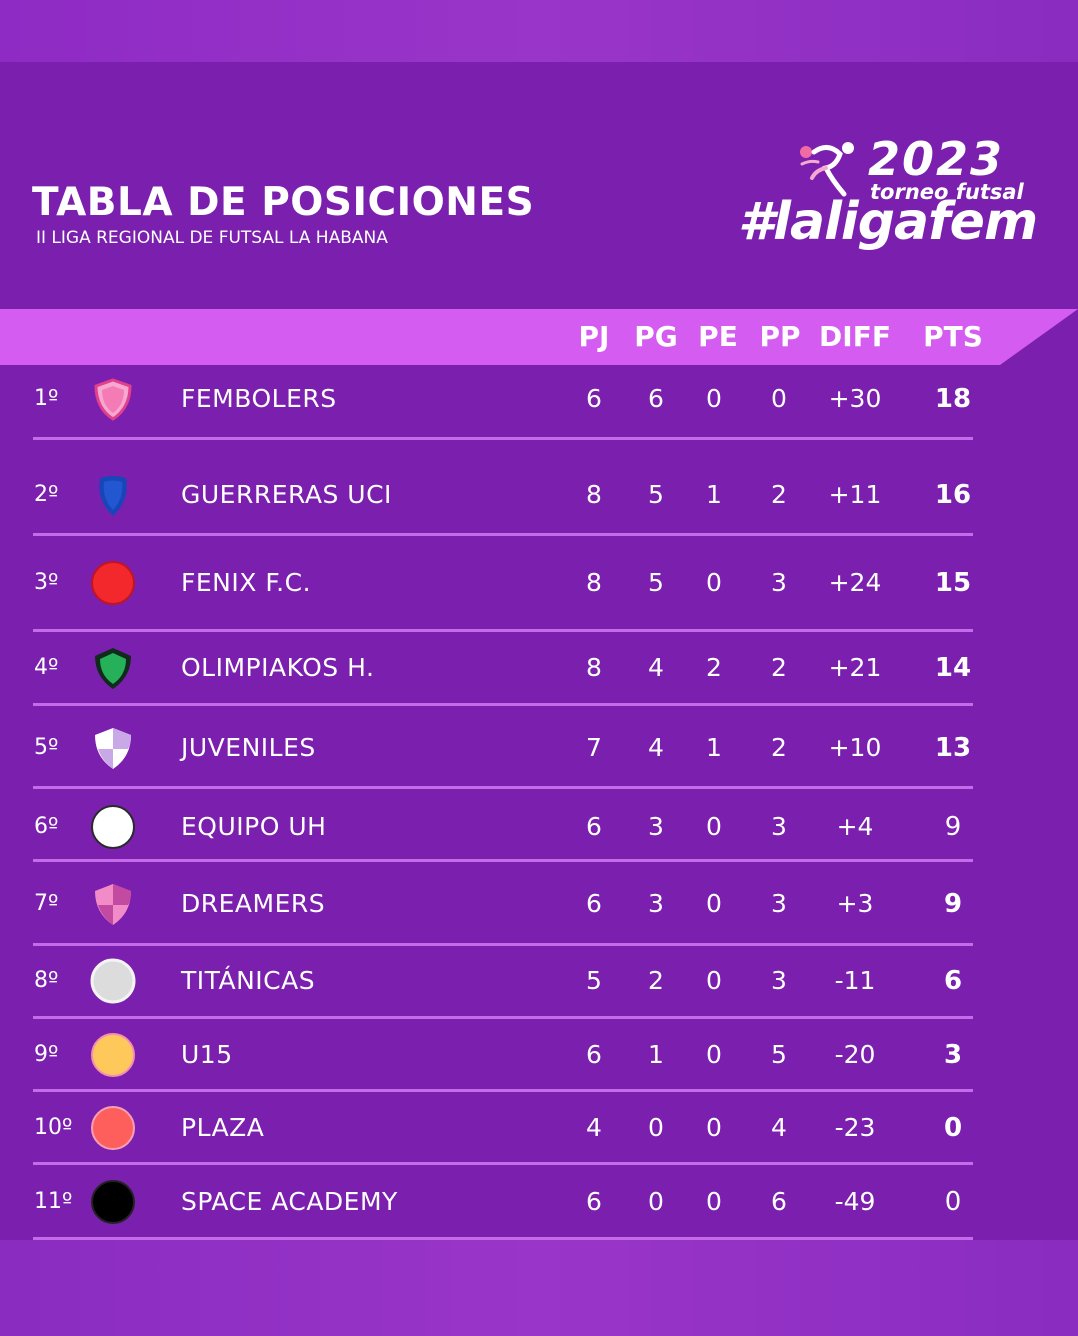 Image resolution: width=1078 pixels, height=1336 pixels. Describe the element at coordinates (53, 1201) in the screenshot. I see `position-label: 11º` at that location.